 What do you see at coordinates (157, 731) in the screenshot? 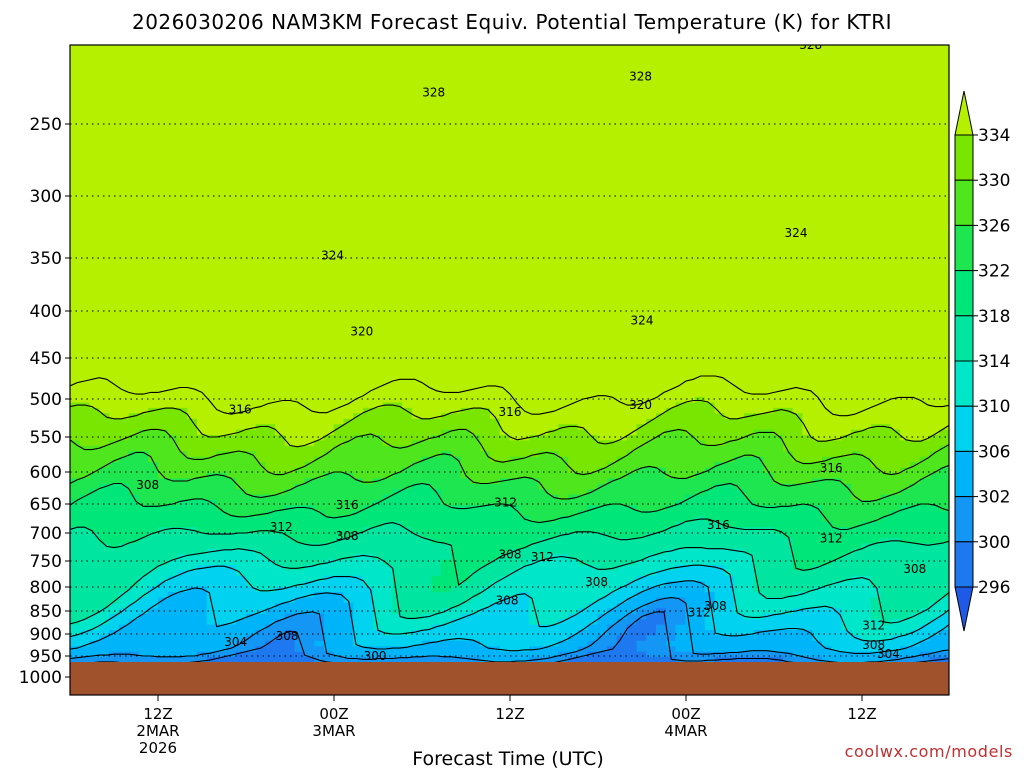
I see `x-tick-label: 2MAR` at bounding box center [157, 731].